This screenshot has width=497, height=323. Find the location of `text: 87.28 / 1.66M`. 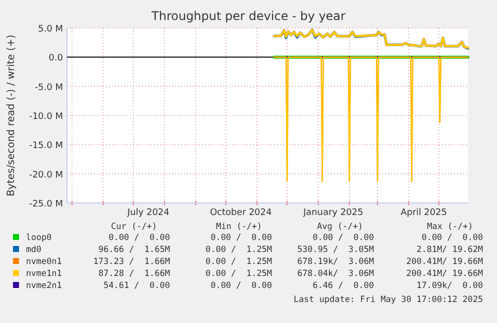

text: 87.28 / 1.66M is located at coordinates (134, 274).